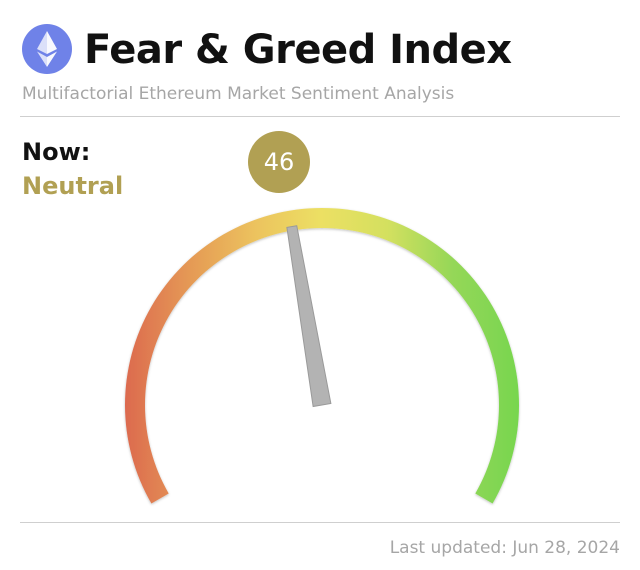  I want to click on now-label: Now:, so click(56, 152).